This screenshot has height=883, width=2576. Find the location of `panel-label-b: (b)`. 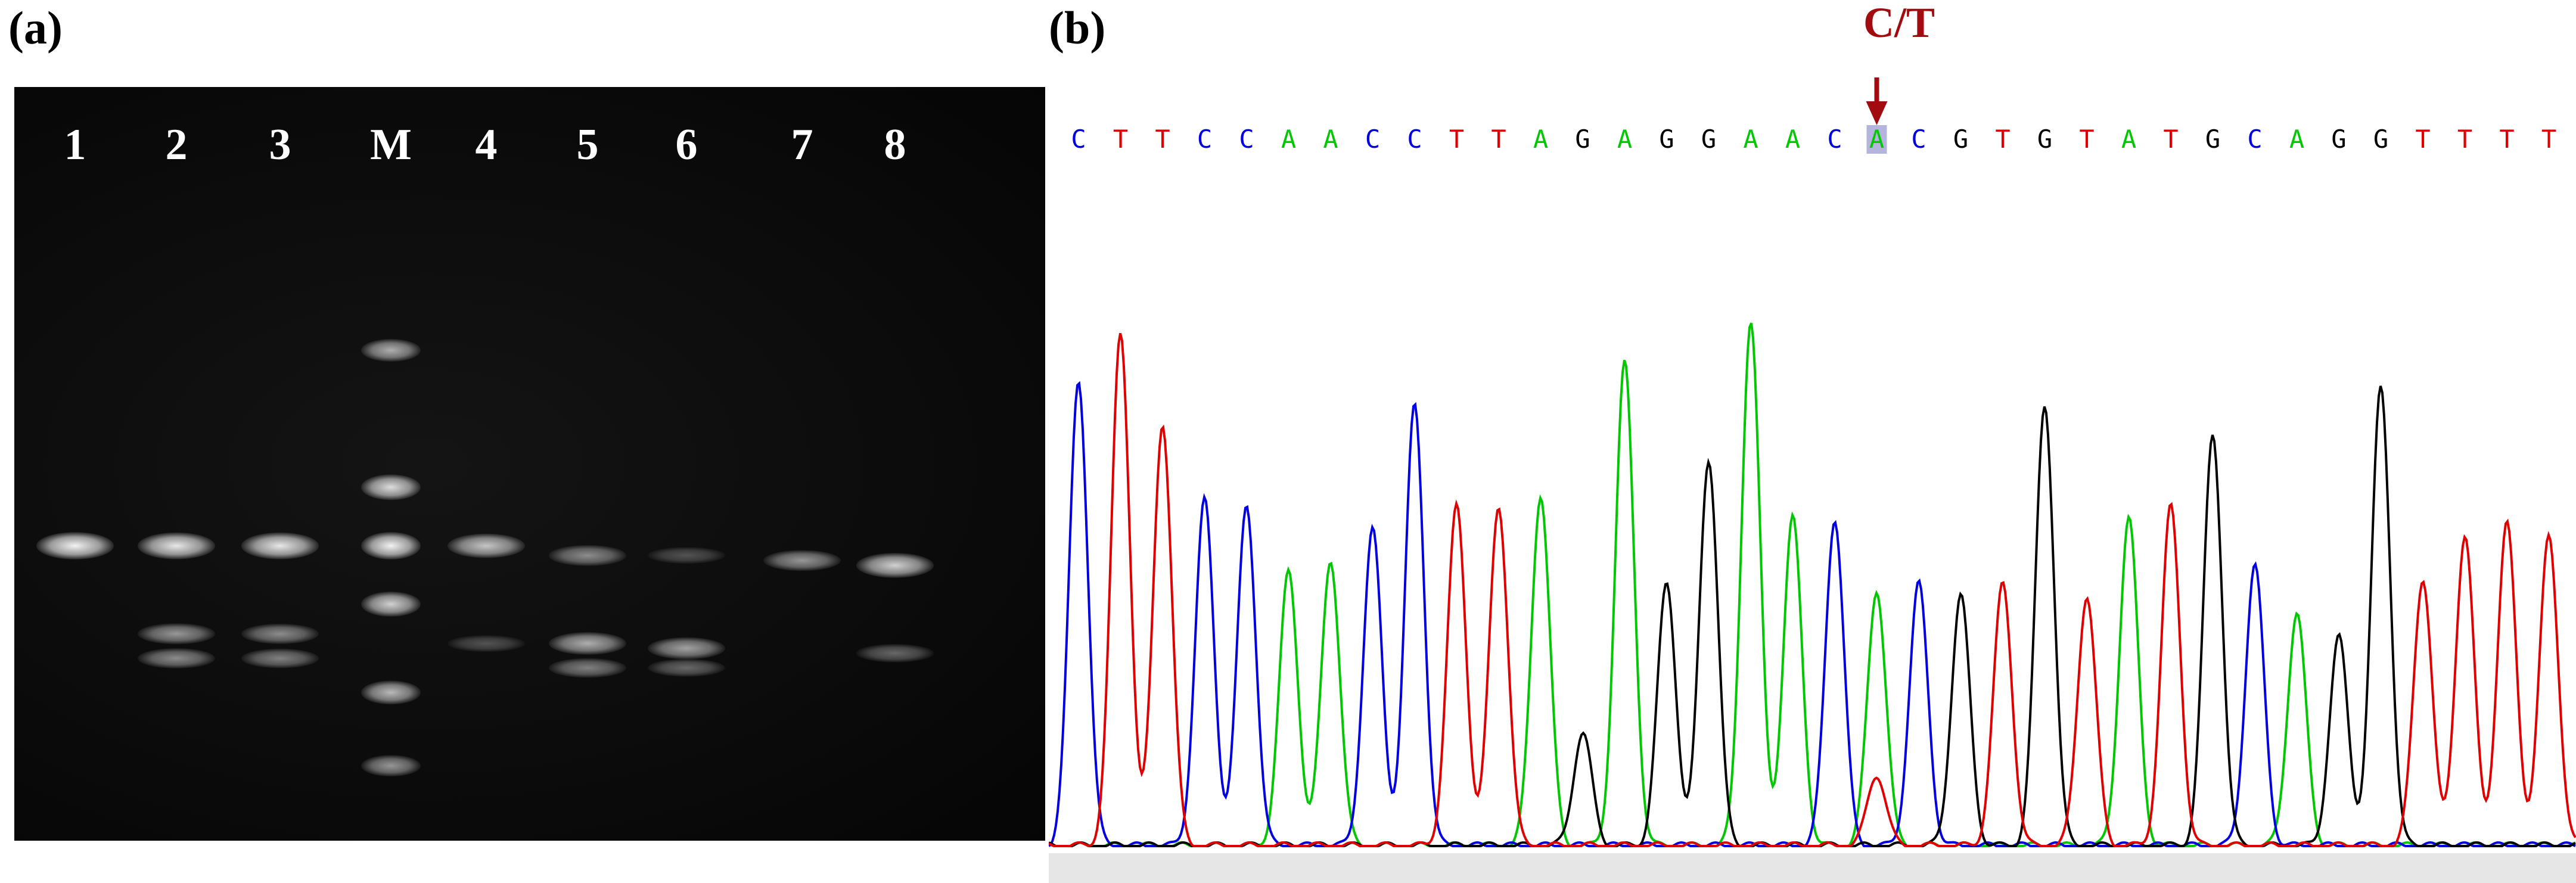

panel-label-b: (b) is located at coordinates (1077, 28).